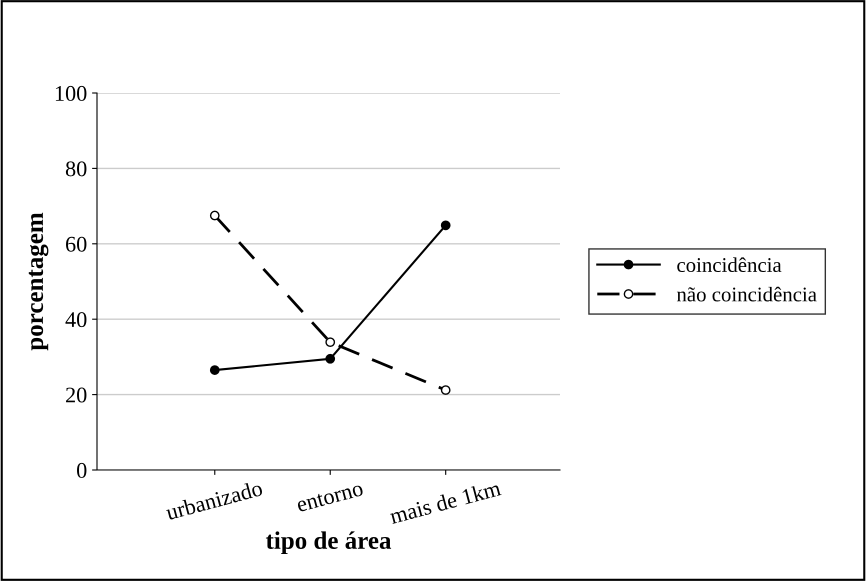  I want to click on x-tick-label: urbanizado, so click(214, 500).